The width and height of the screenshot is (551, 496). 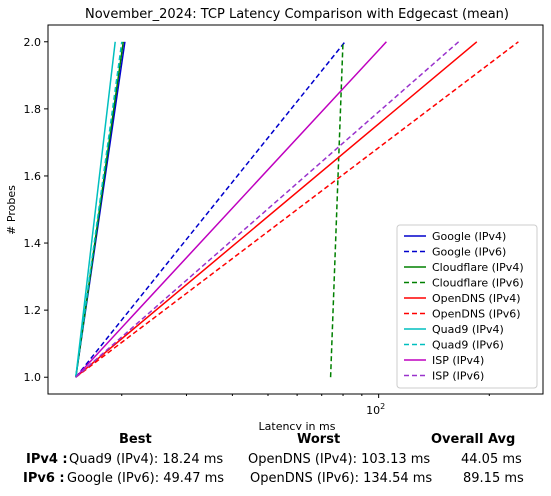 What do you see at coordinates (146, 478) in the screenshot?
I see `summary-best-value: Google (IPv6): 49.47 ms` at bounding box center [146, 478].